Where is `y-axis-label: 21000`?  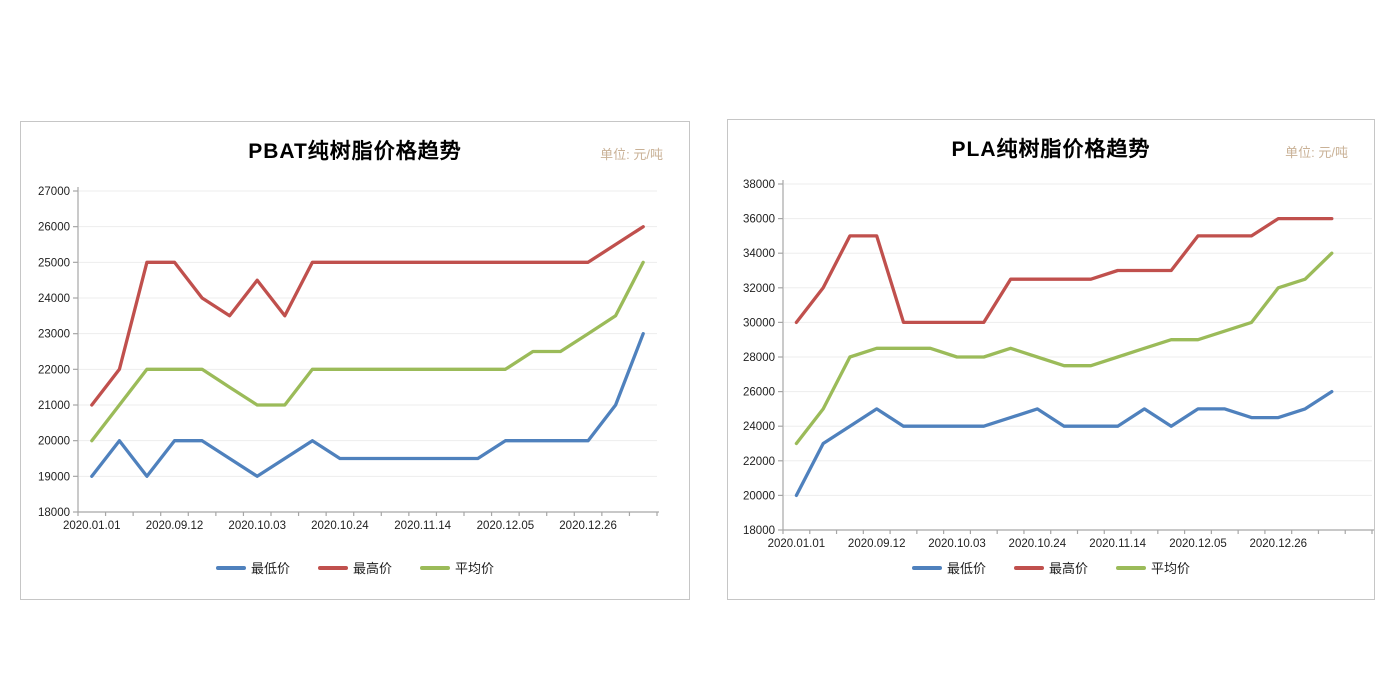 y-axis-label: 21000 is located at coordinates (54, 406).